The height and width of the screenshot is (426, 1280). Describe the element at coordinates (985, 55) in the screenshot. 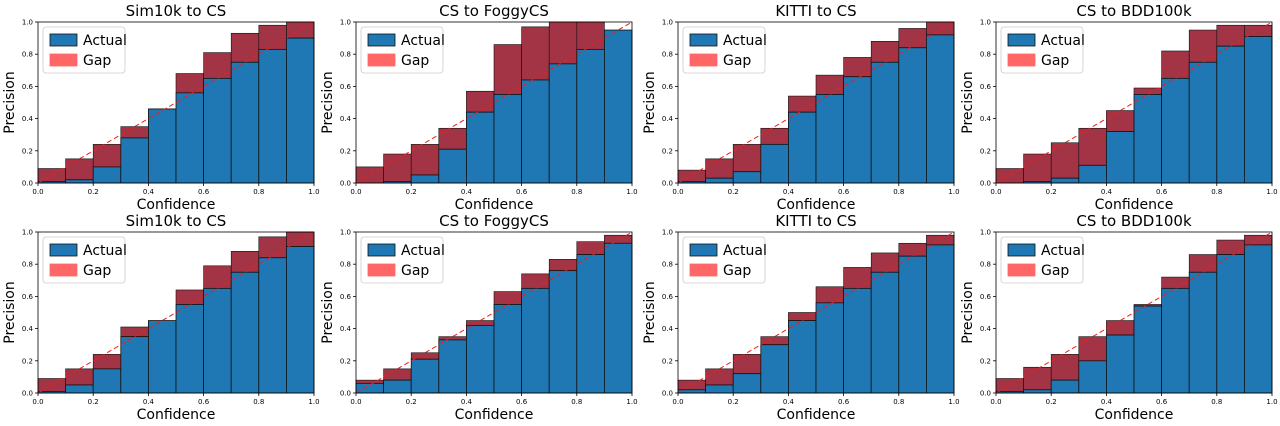

I see `y-tick-label: 0.8` at that location.